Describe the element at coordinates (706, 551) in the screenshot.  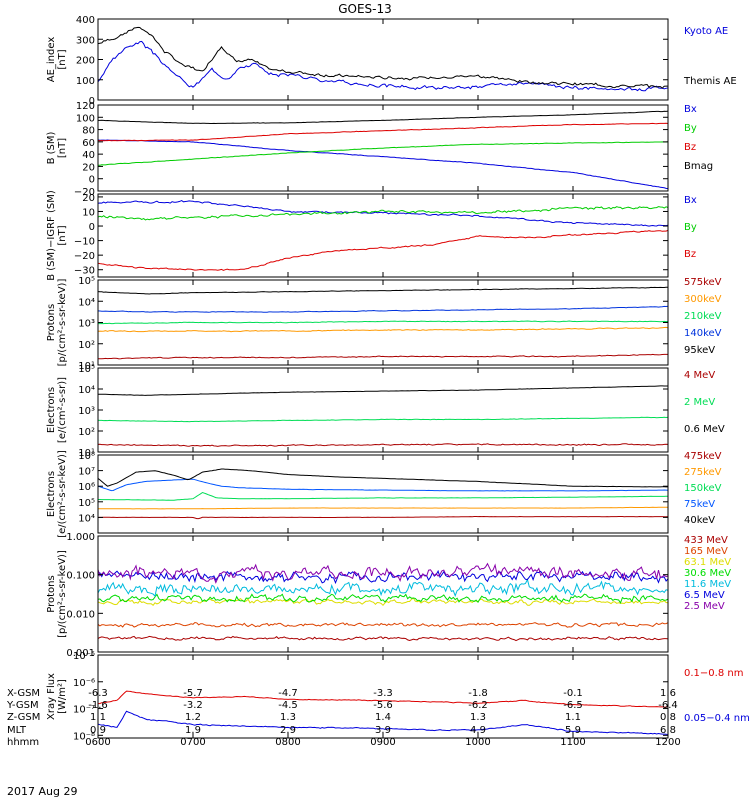
I see `legend-entry: 165 MeV` at that location.